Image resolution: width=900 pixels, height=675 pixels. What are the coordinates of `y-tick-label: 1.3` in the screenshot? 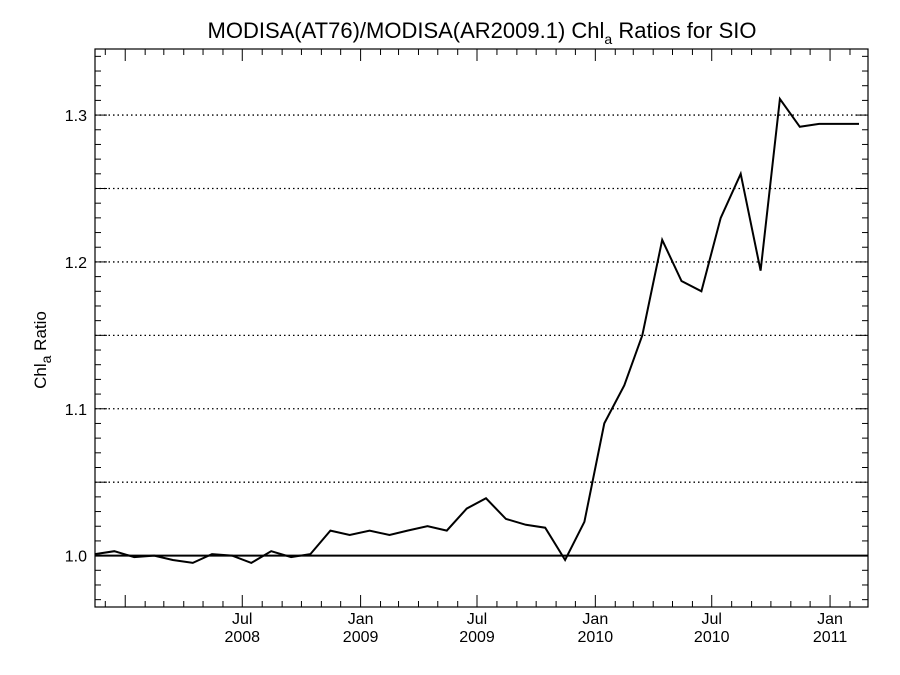 It's located at (76, 116).